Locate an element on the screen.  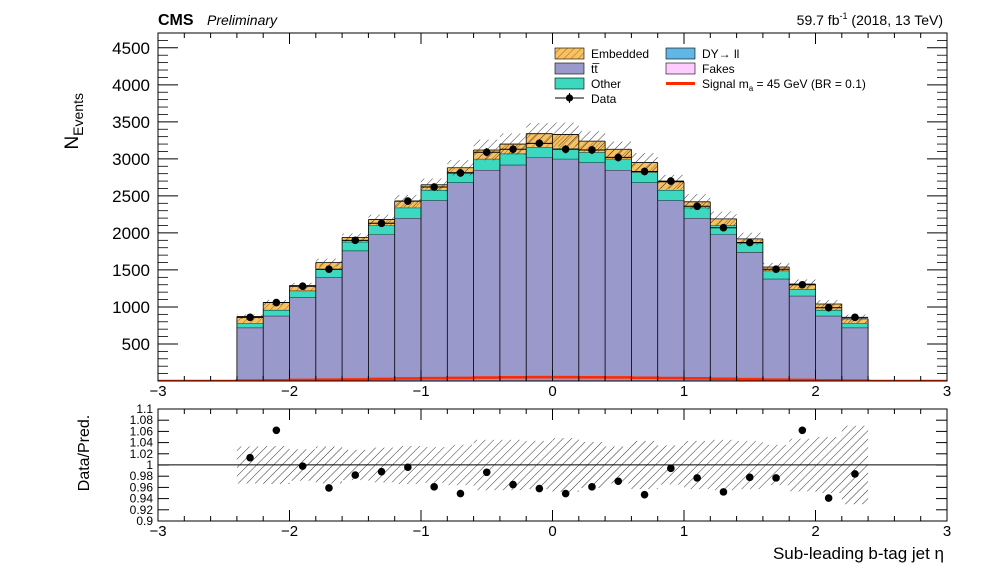
main-xtick-label-4: 1 is located at coordinates (684, 391).